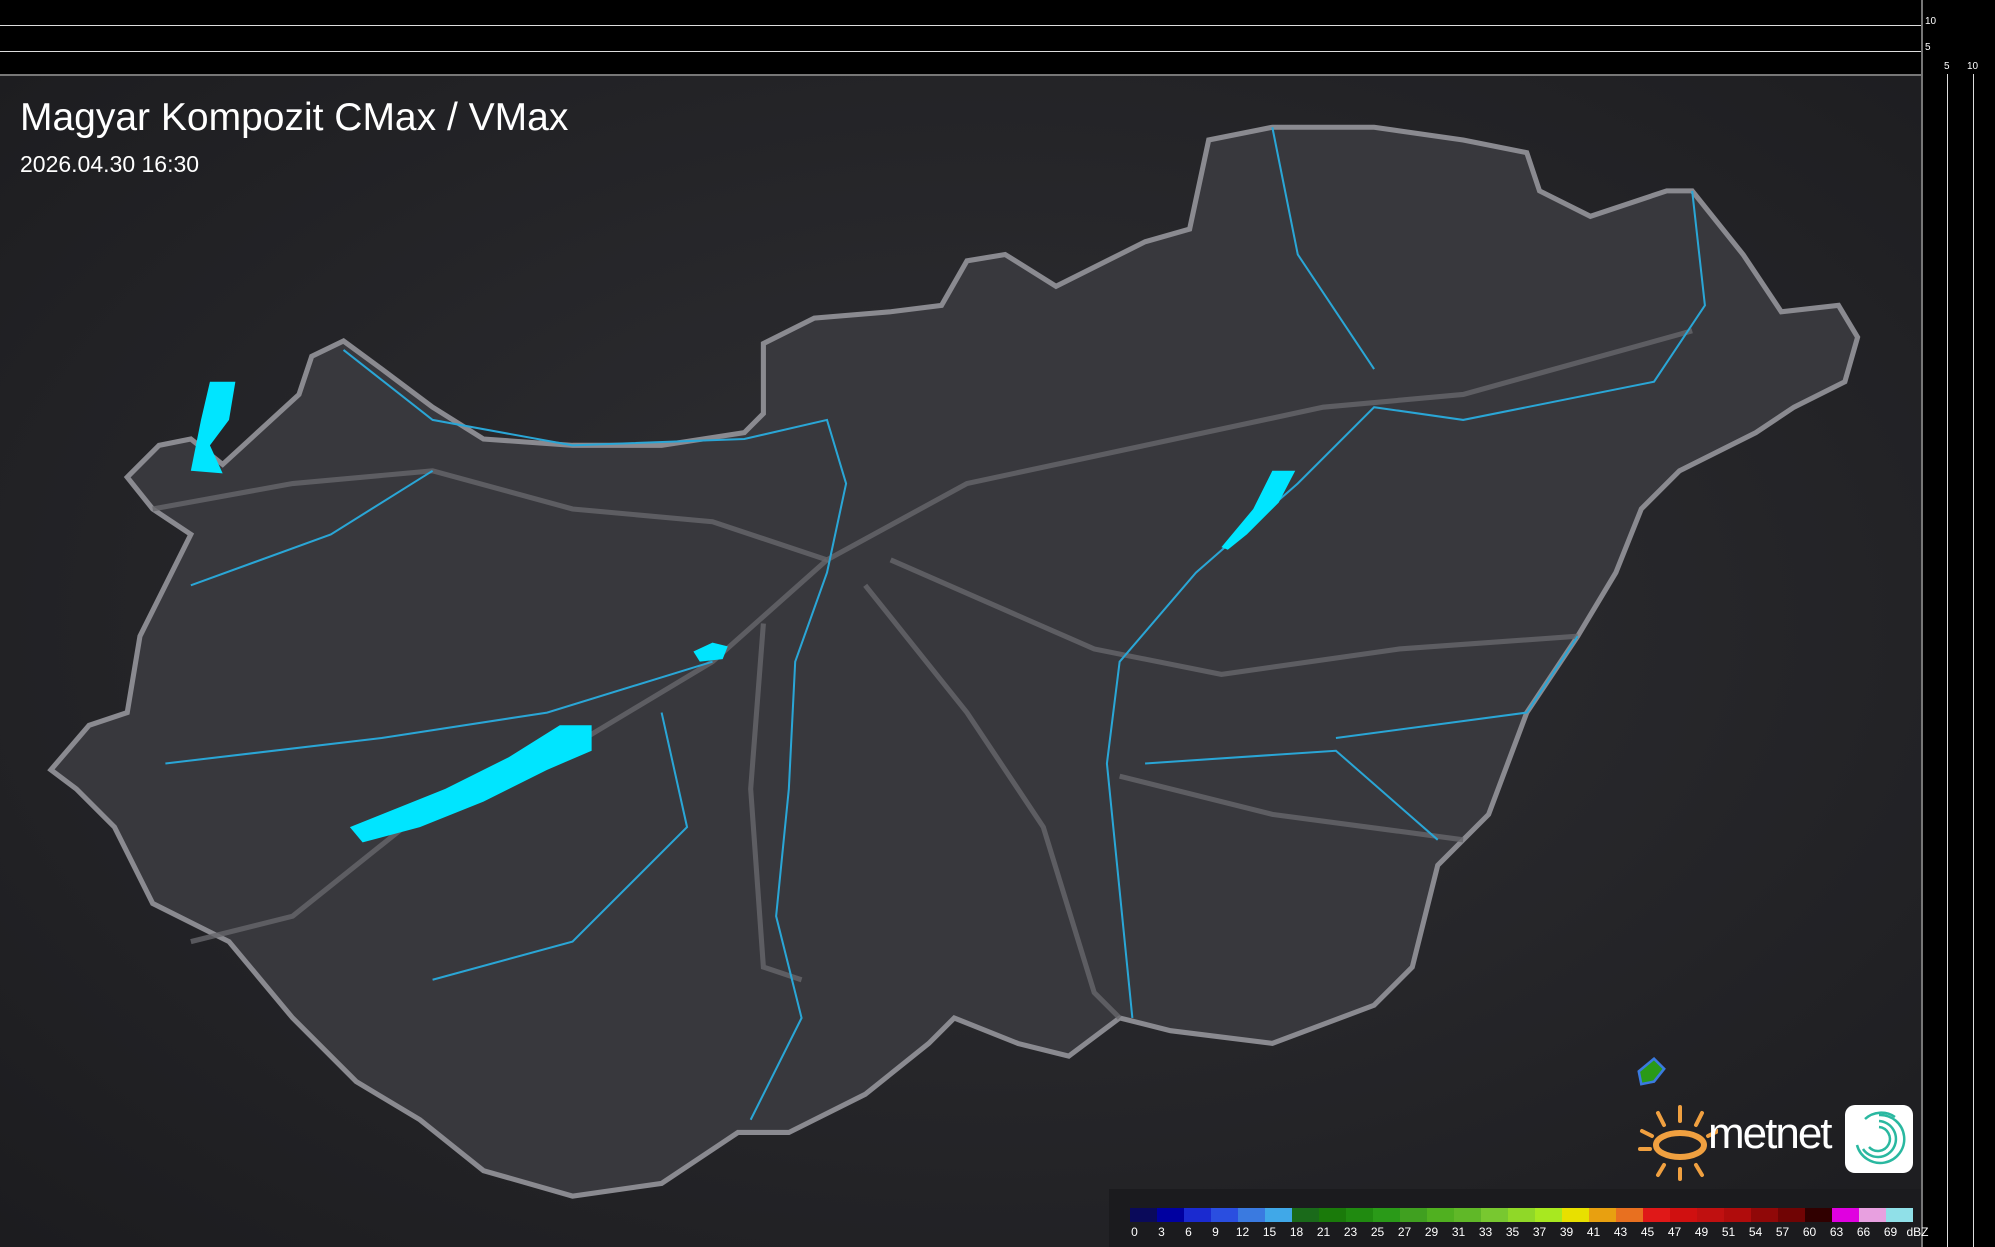 The image size is (1995, 1247). What do you see at coordinates (1863, 1232) in the screenshot?
I see `legend-label: 66` at bounding box center [1863, 1232].